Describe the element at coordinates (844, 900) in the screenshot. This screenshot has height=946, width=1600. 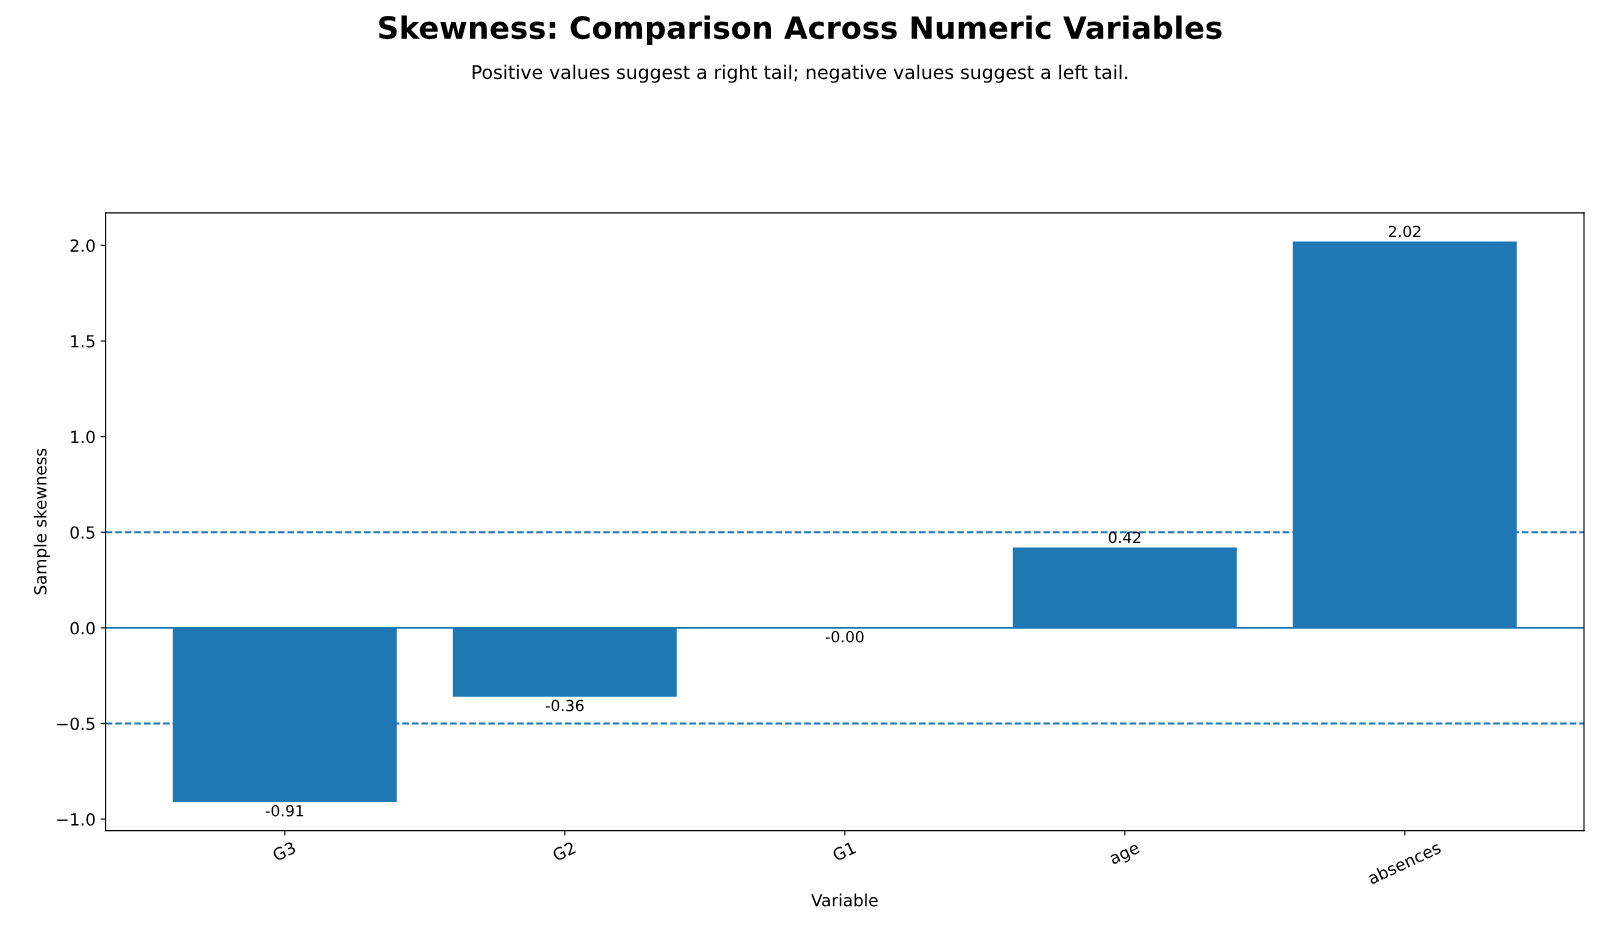
I see `x-axis-title: Variable` at that location.